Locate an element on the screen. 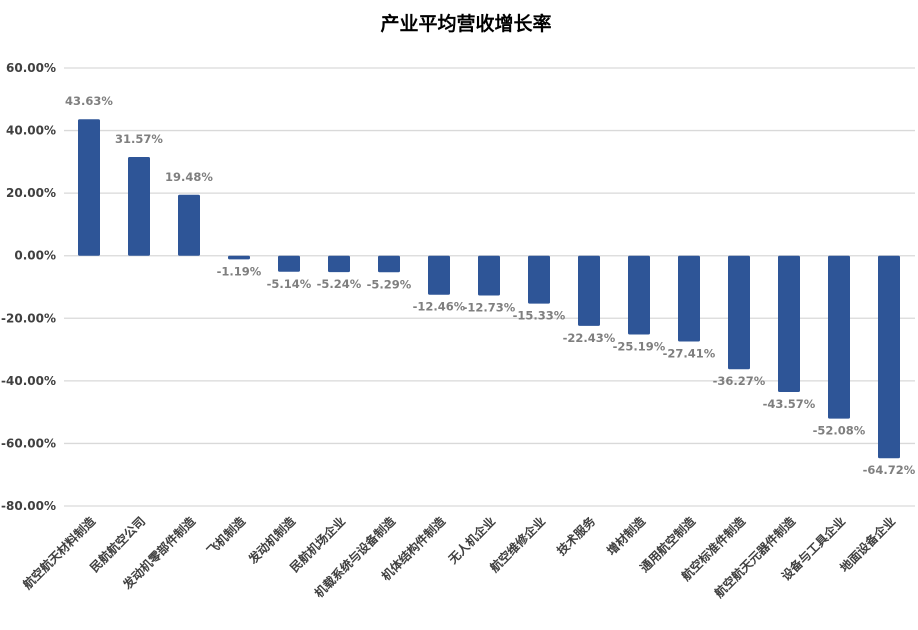 The image size is (918, 630). data-label: 31.57% is located at coordinates (139, 139).